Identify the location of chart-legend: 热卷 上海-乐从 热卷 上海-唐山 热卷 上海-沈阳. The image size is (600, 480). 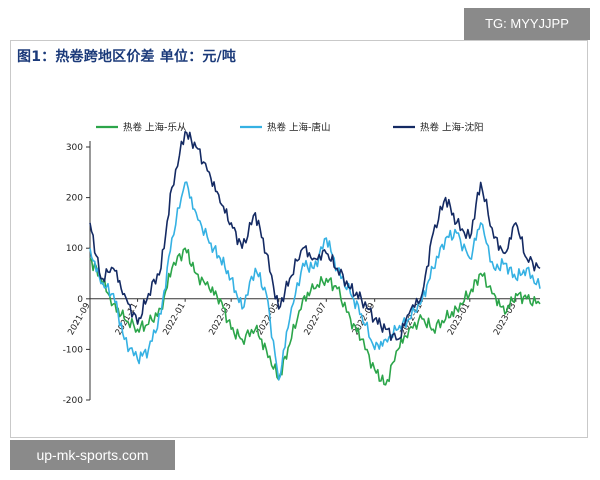
(289, 128).